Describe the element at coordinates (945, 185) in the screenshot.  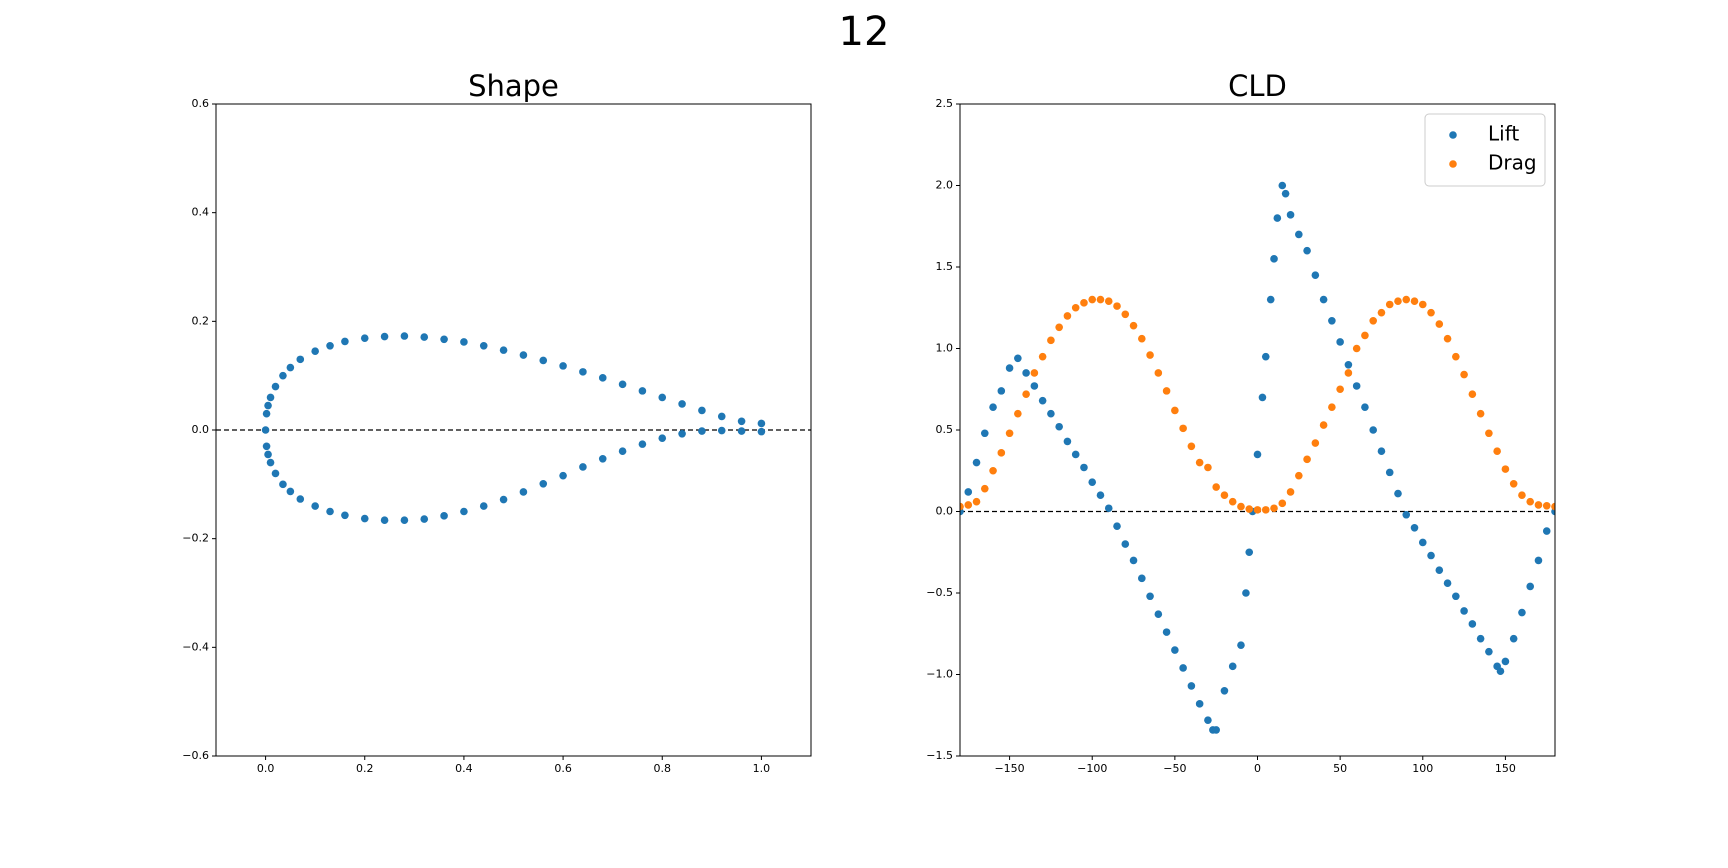
I see `y-tick-label: 2.0` at that location.